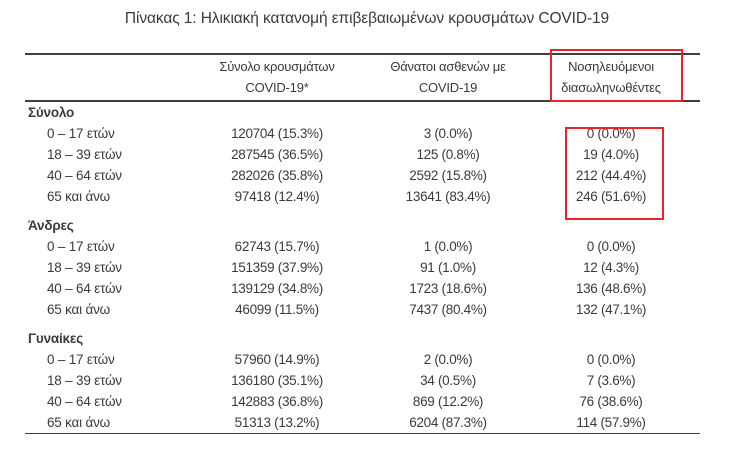 The image size is (734, 473). What do you see at coordinates (448, 401) in the screenshot?
I see `deaths-value: 869 (12.2%)` at bounding box center [448, 401].